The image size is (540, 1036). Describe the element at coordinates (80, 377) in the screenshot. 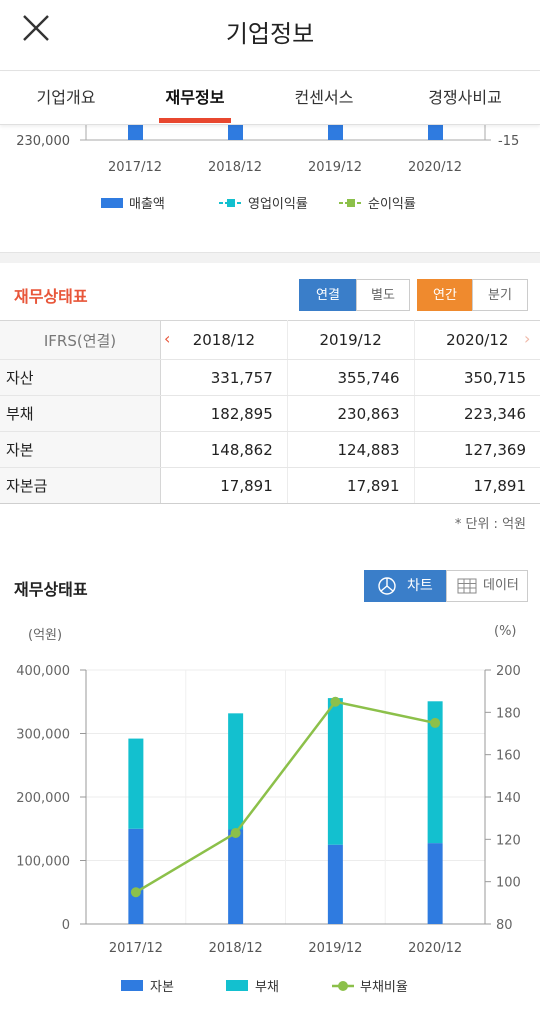

I see `row-label: 자산` at that location.